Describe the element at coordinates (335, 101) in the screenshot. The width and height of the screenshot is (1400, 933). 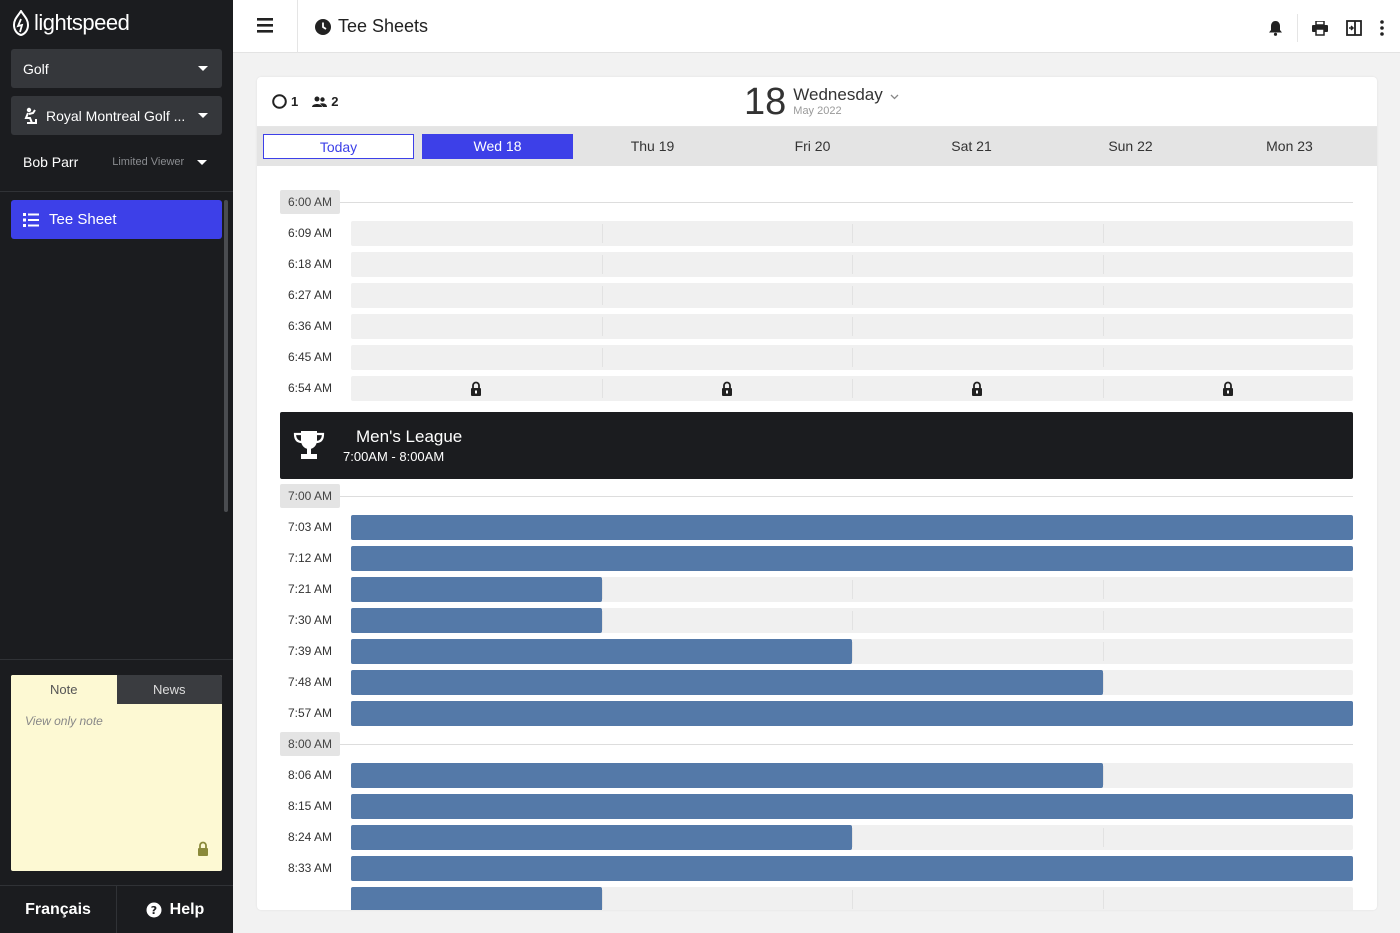
I see `players-count: 2` at that location.